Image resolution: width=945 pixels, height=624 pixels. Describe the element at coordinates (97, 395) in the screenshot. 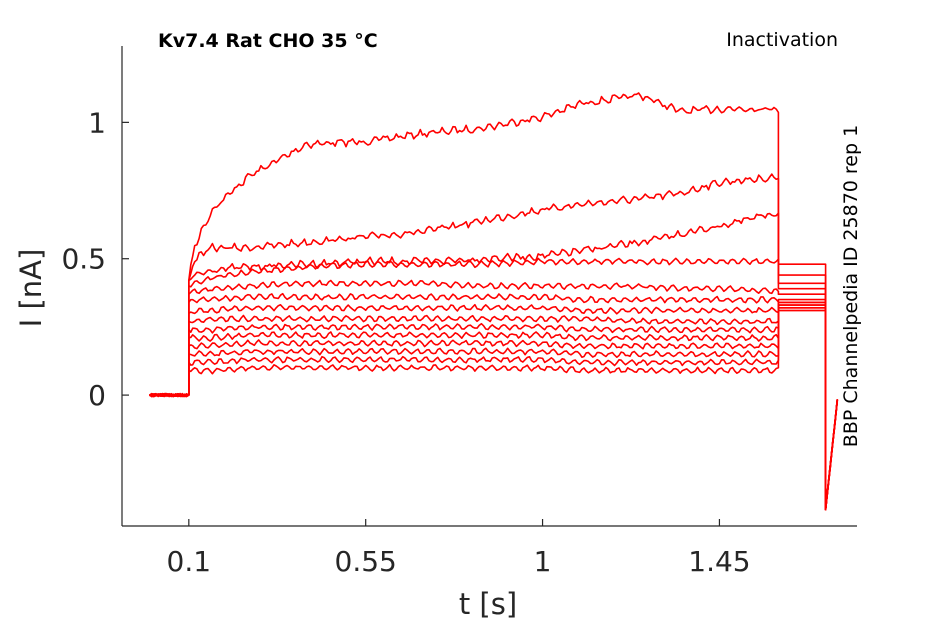

I see `y-tick-label: 0` at that location.